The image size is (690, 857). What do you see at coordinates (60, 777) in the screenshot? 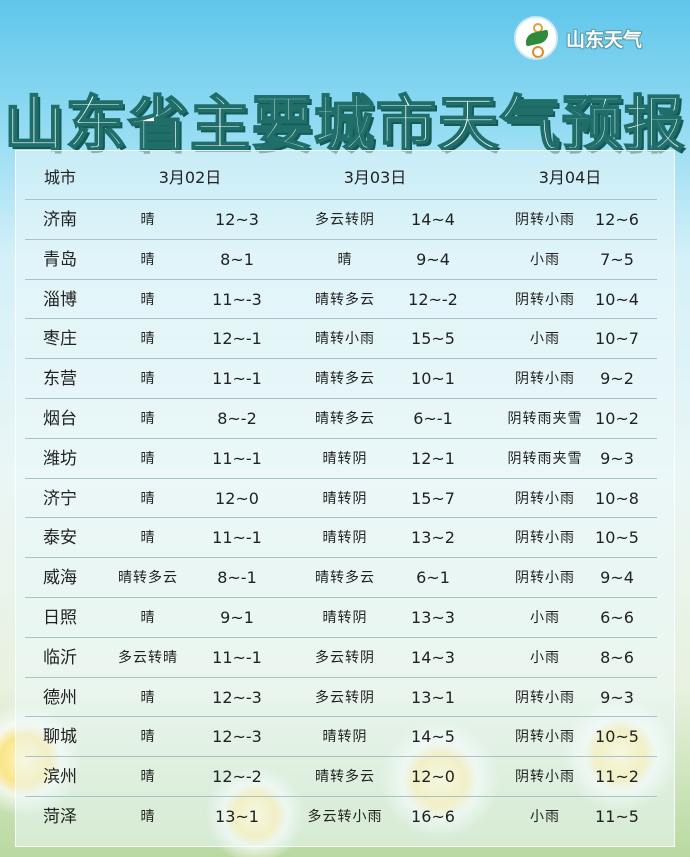
I see `city: 滨州` at bounding box center [60, 777].